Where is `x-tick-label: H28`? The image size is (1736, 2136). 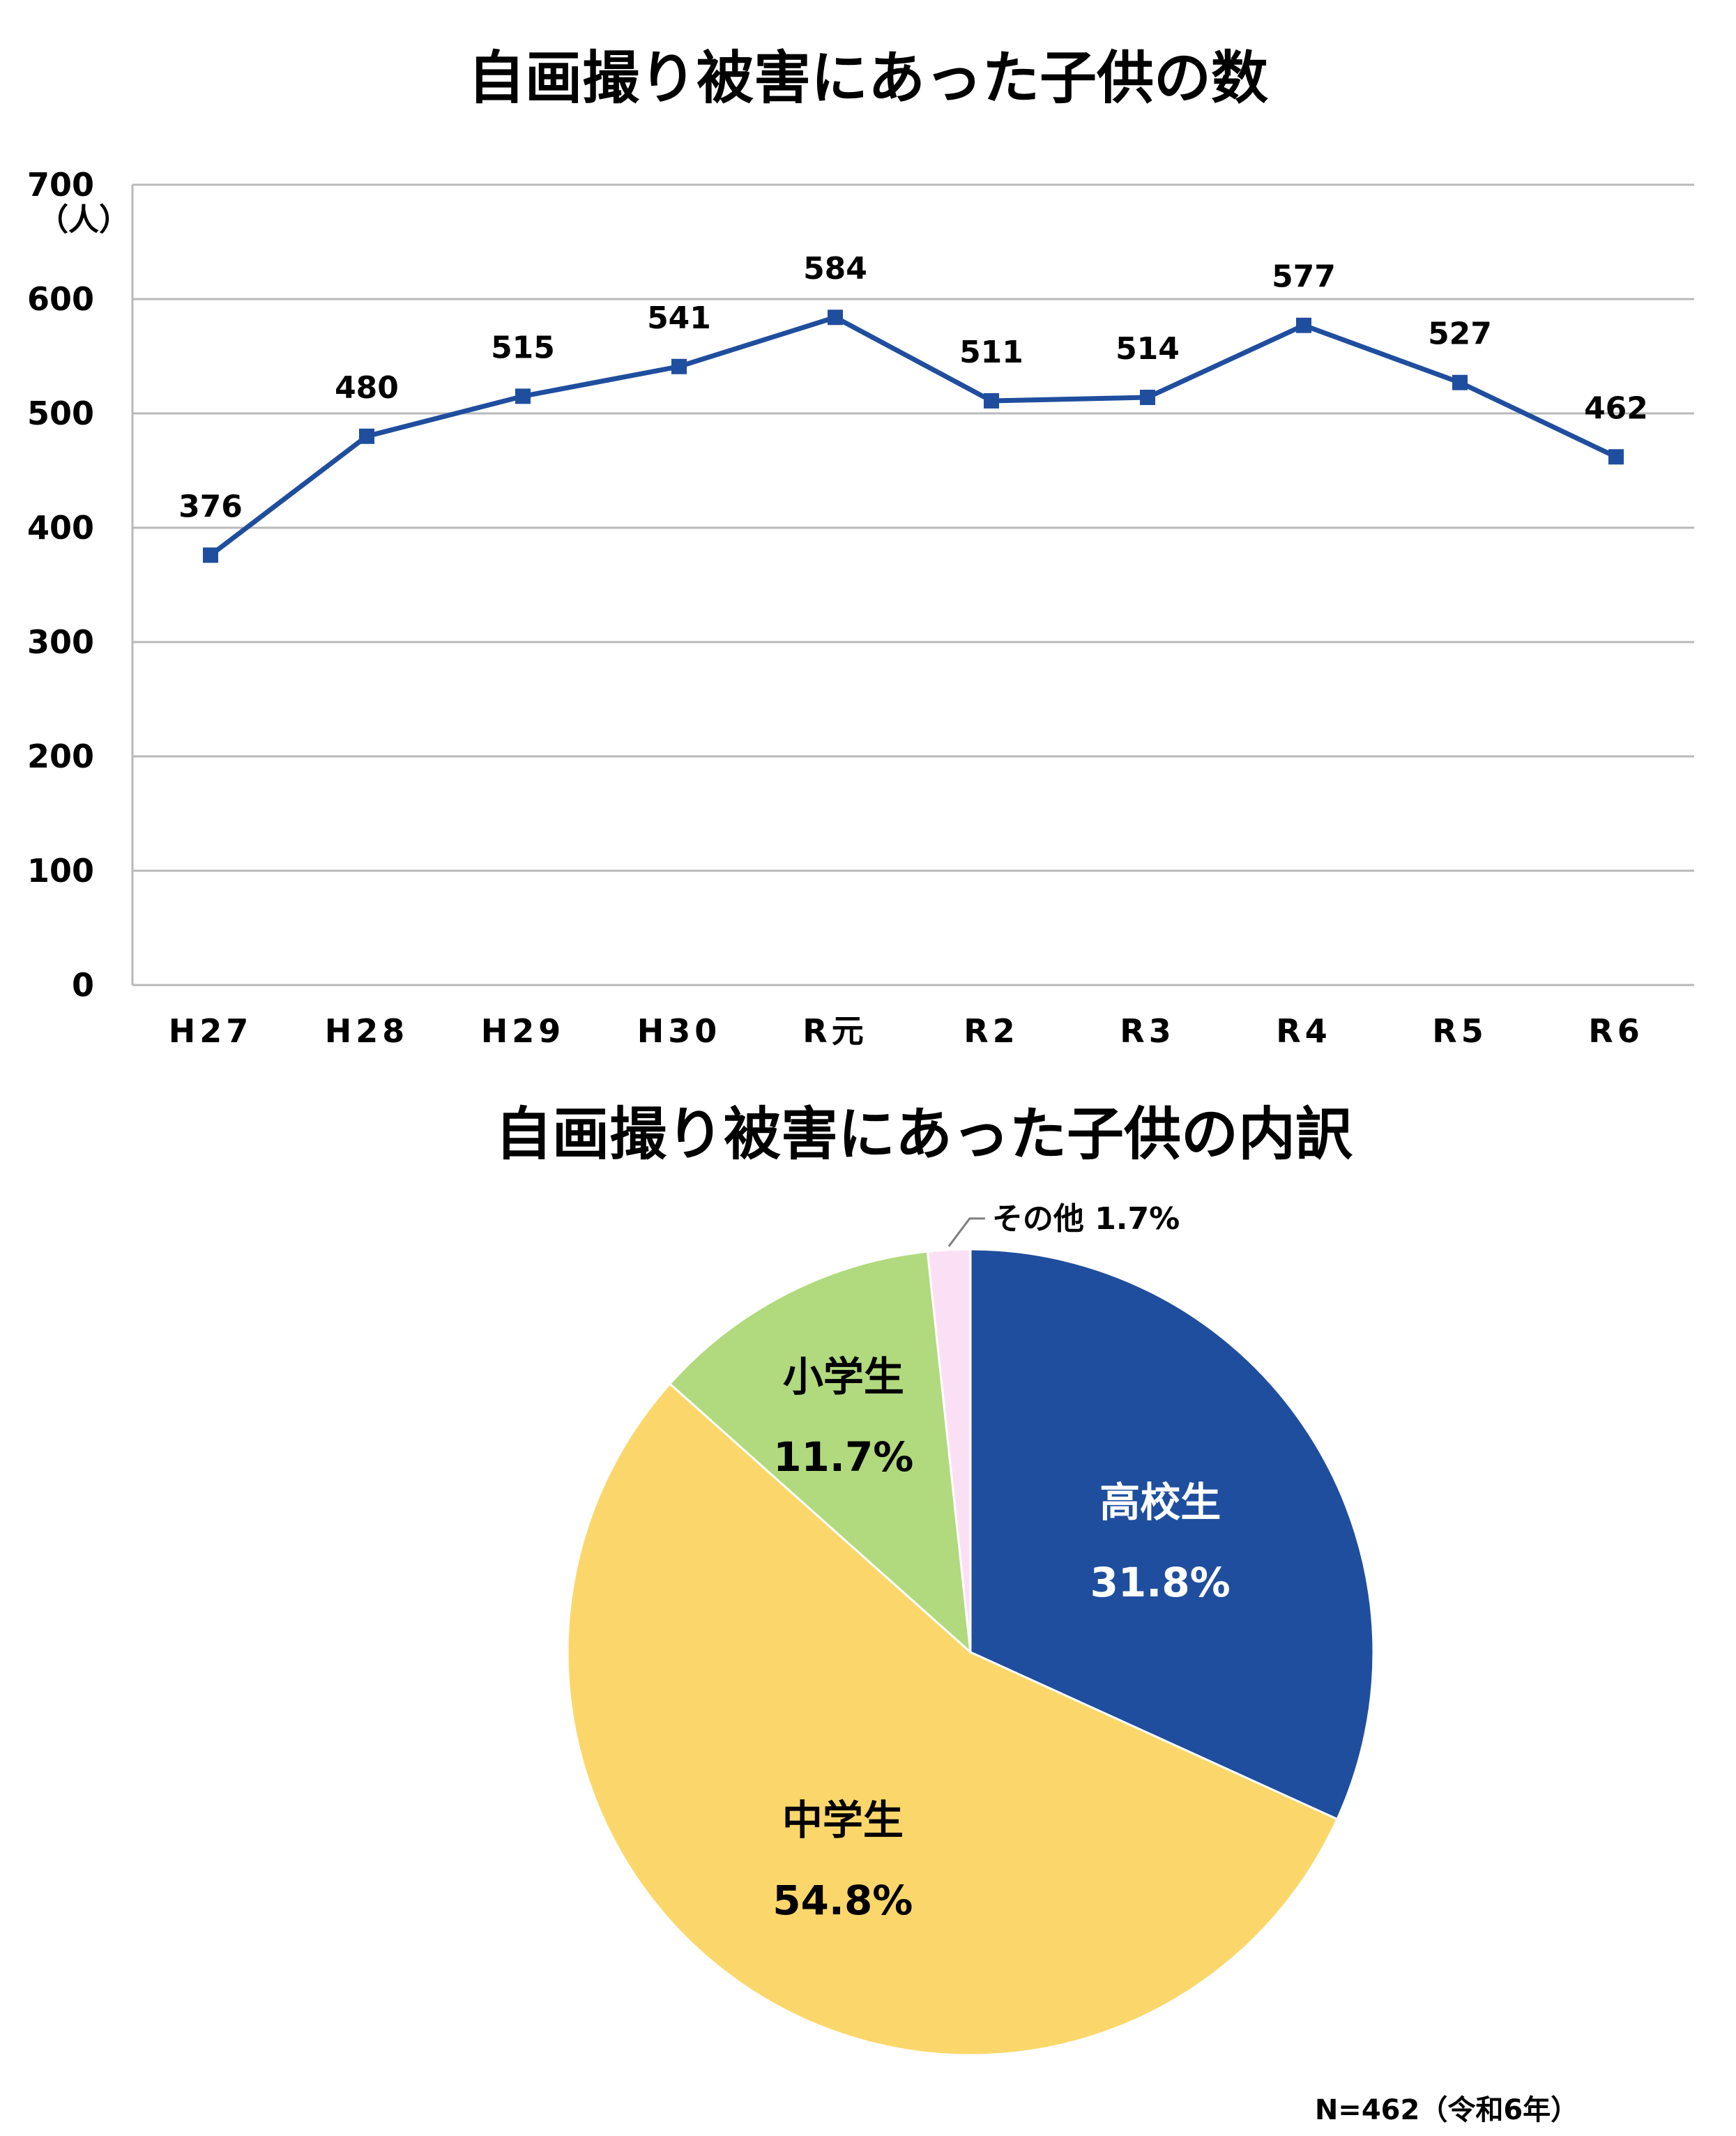 x-tick-label: H28 is located at coordinates (367, 1031).